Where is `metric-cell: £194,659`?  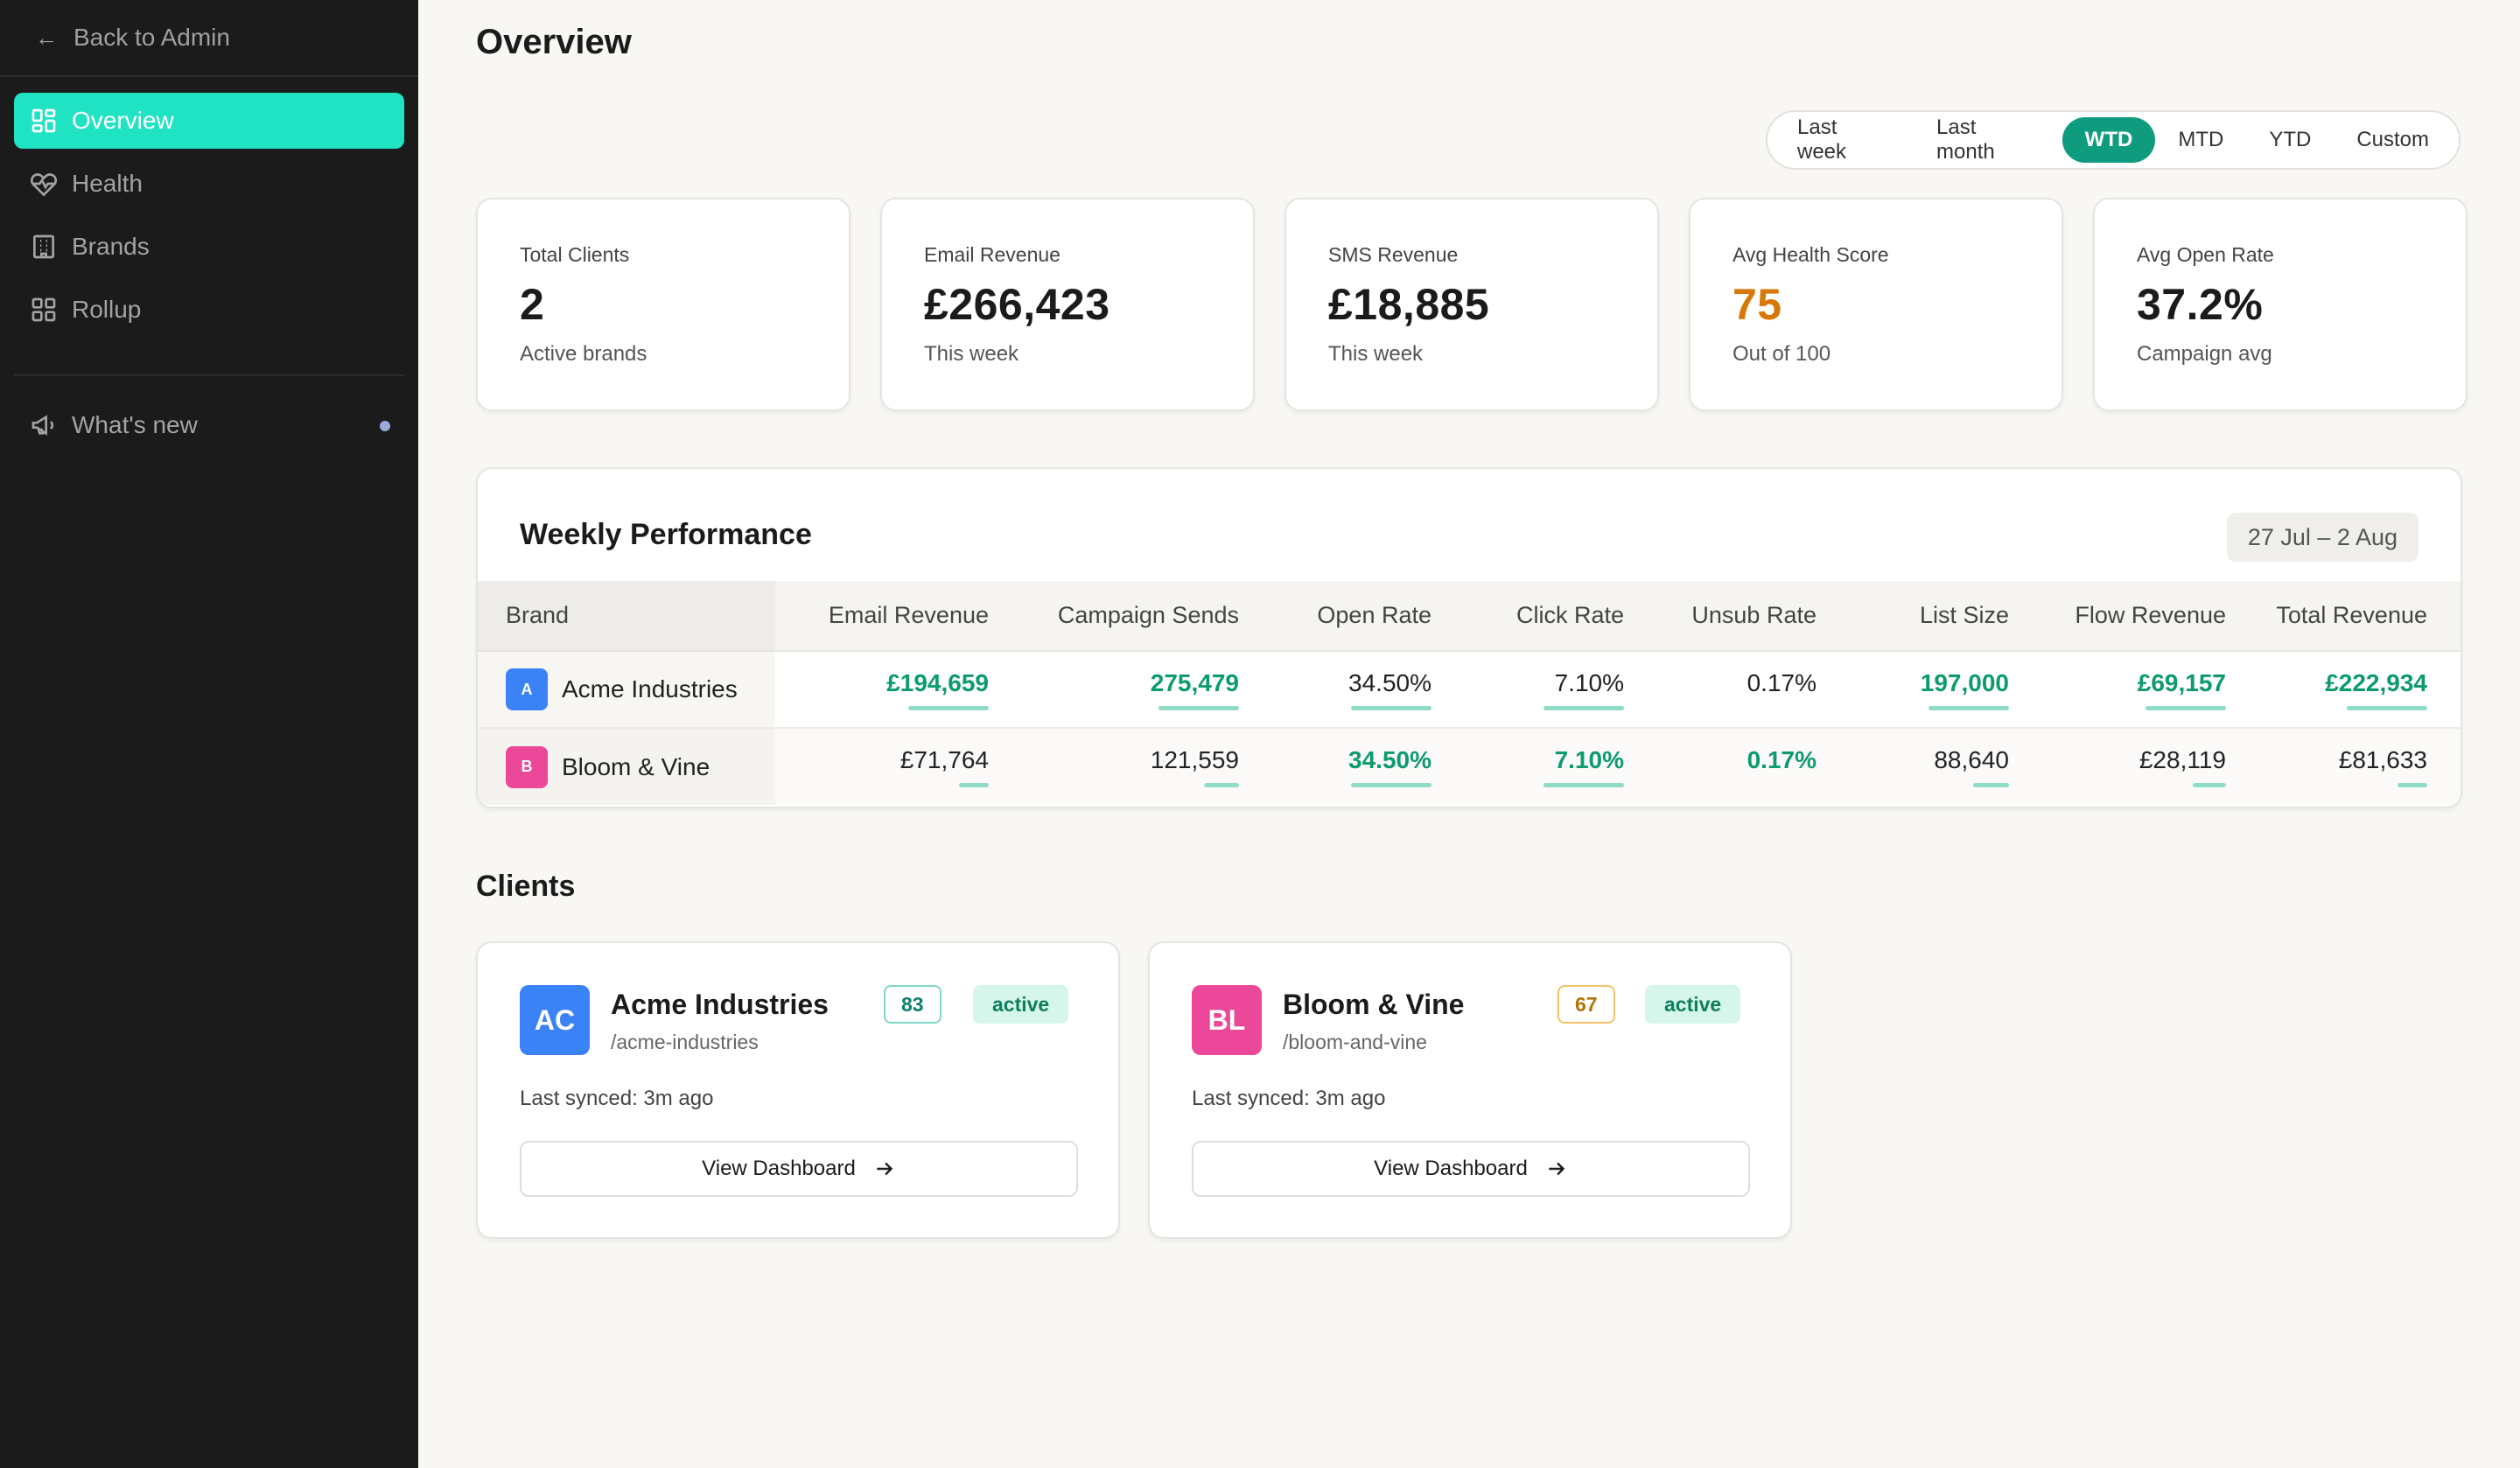
metric-cell: £194,659 is located at coordinates (900, 690).